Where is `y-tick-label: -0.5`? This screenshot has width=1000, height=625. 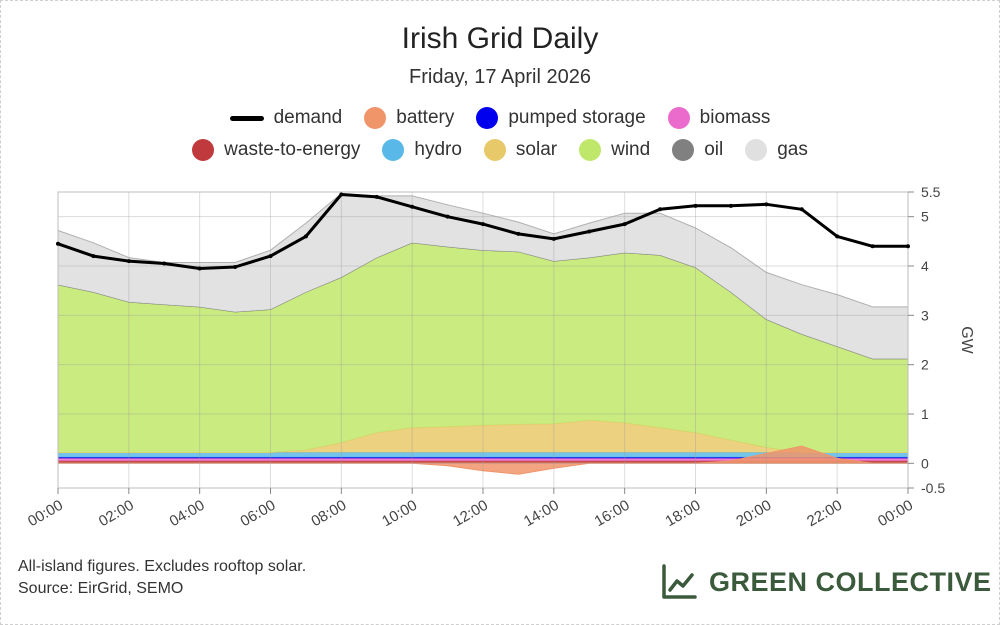
y-tick-label: -0.5 is located at coordinates (933, 488).